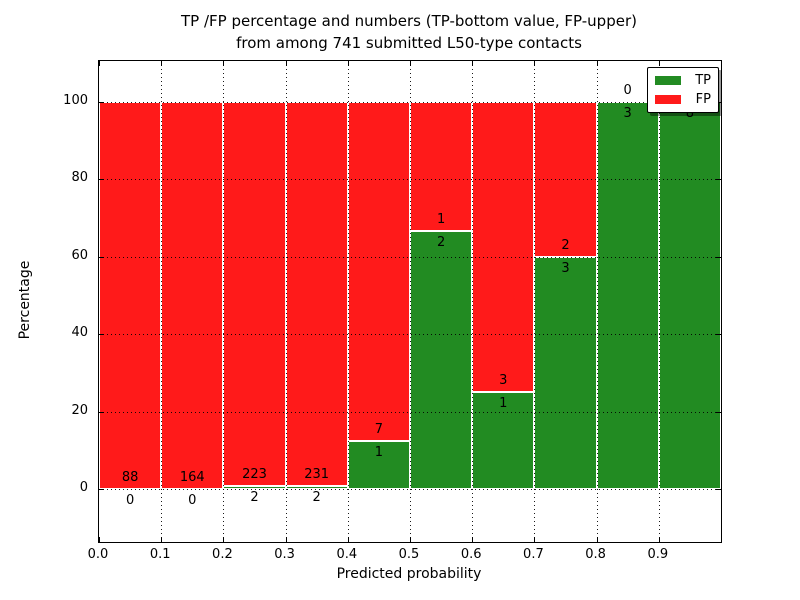 Image resolution: width=800 pixels, height=600 pixels. I want to click on x-tick-label: 0.8, so click(595, 554).